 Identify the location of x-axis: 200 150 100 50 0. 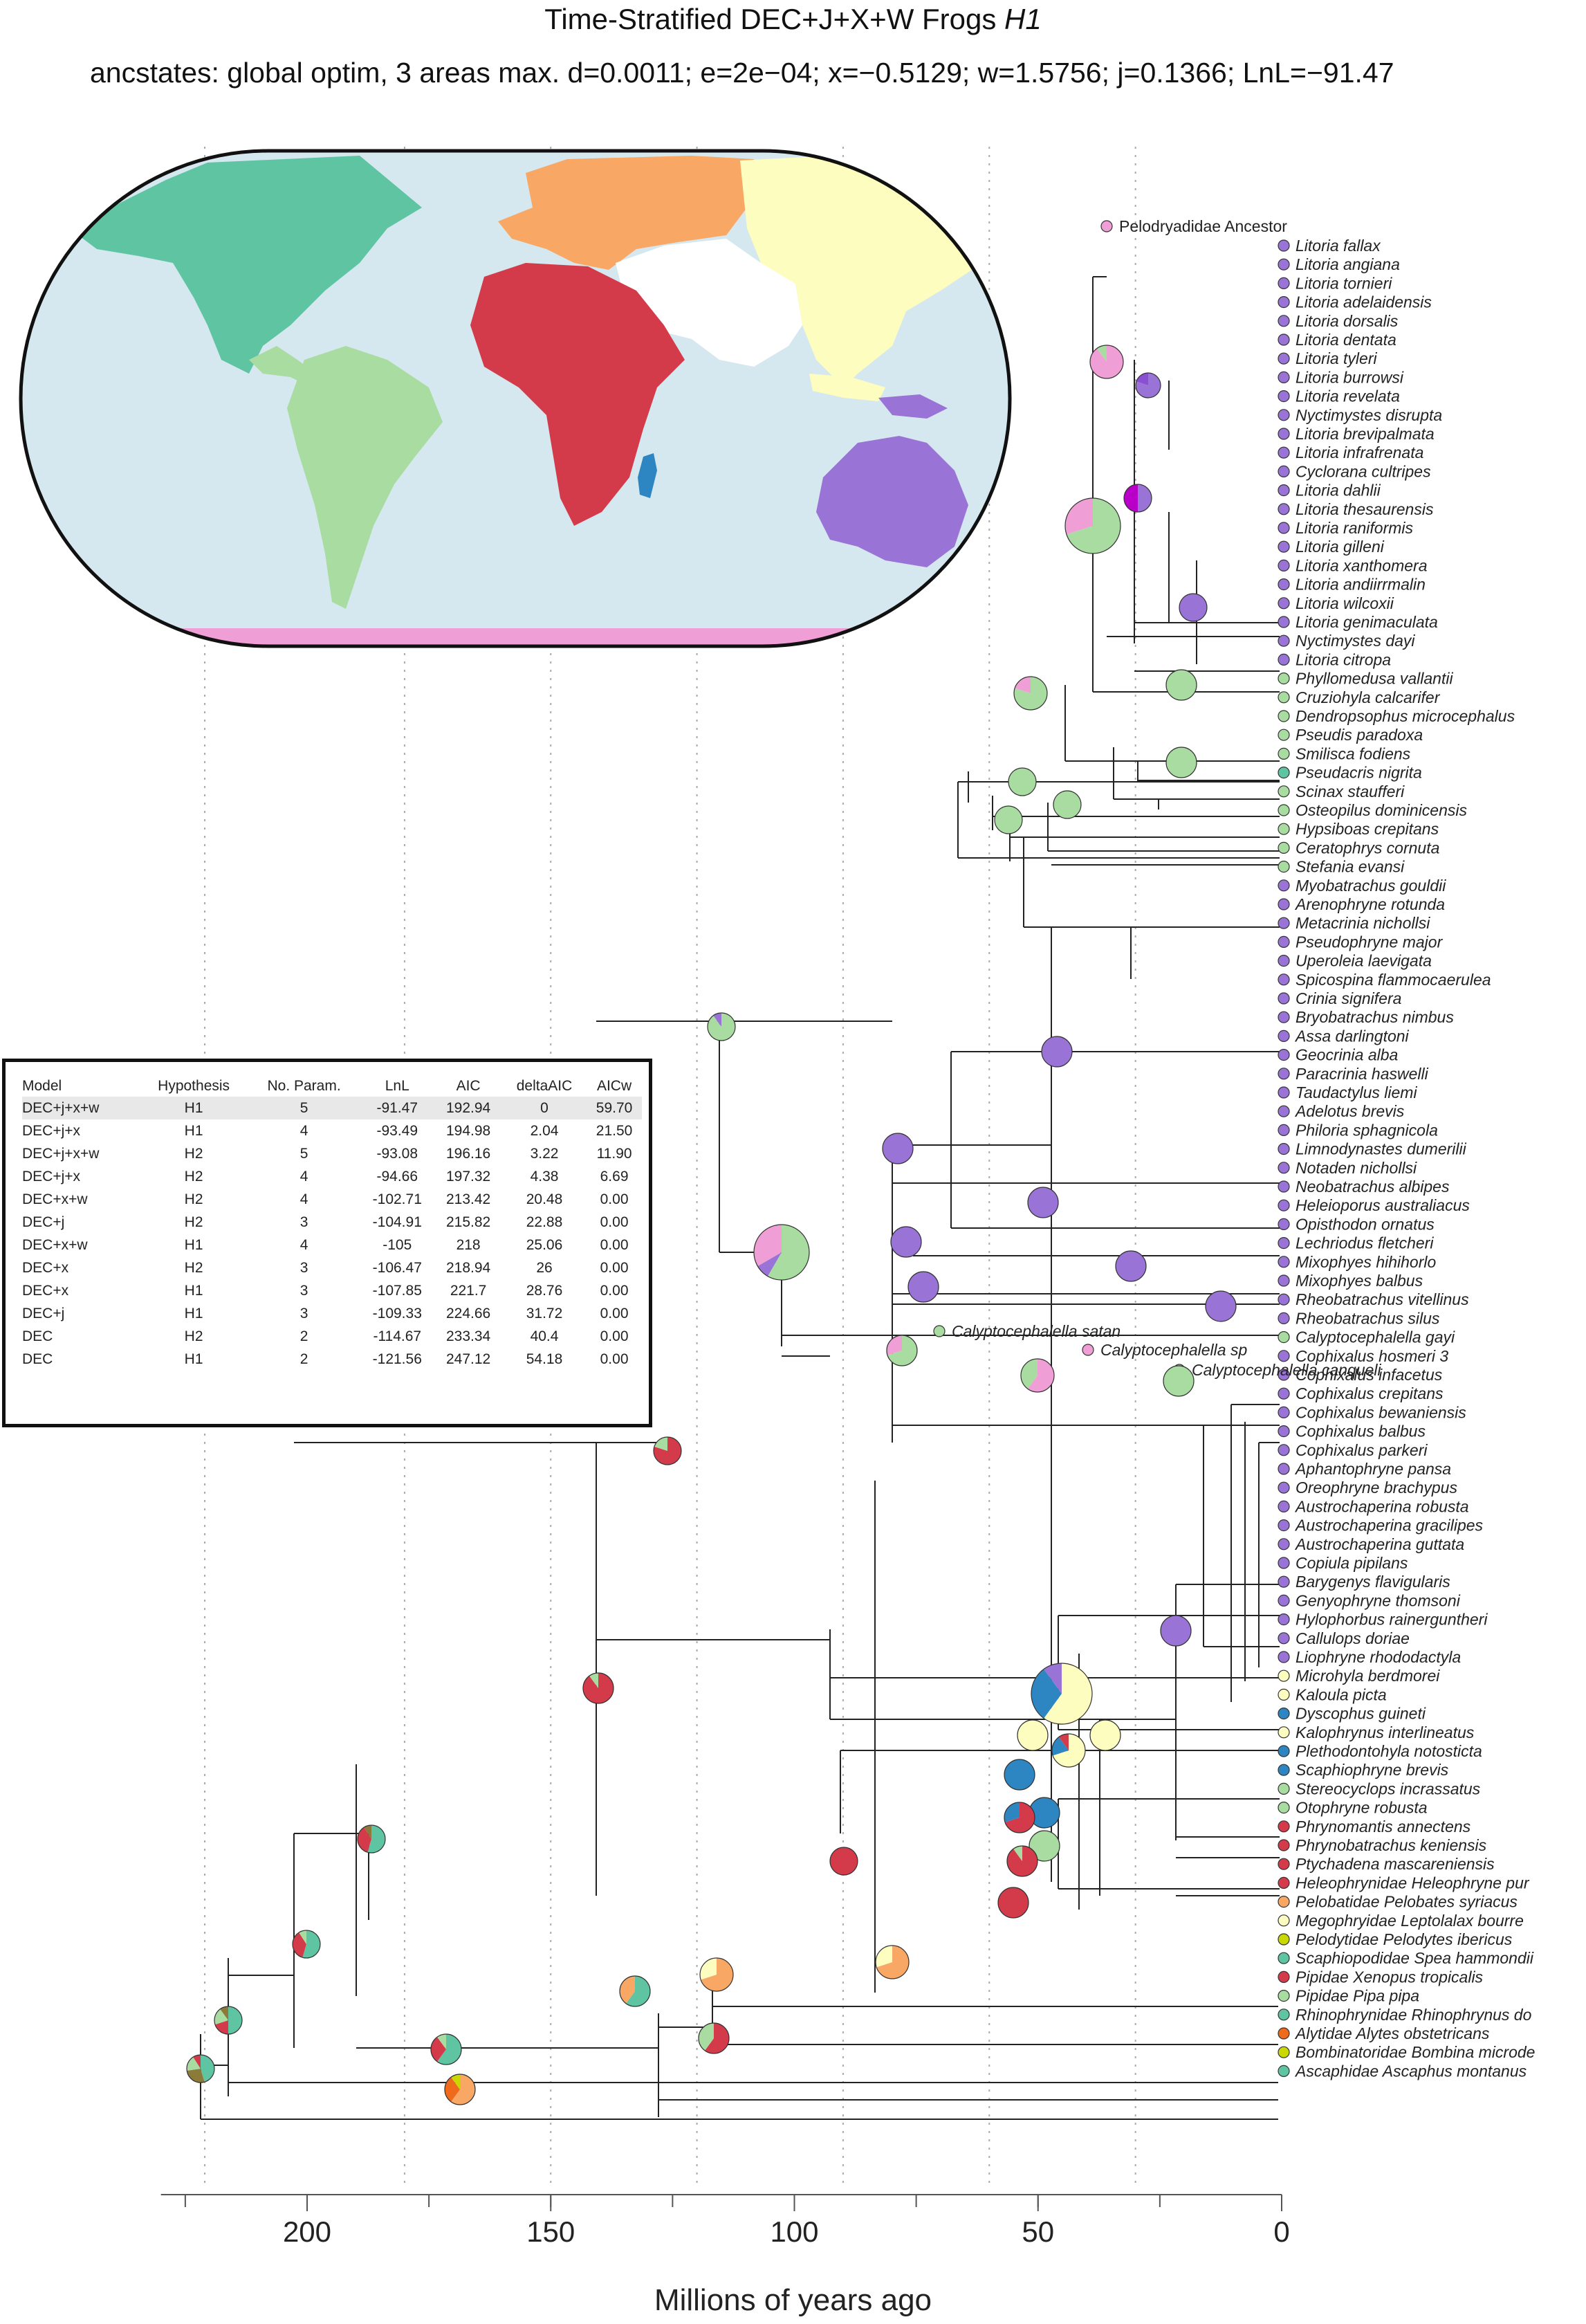
(725, 2221).